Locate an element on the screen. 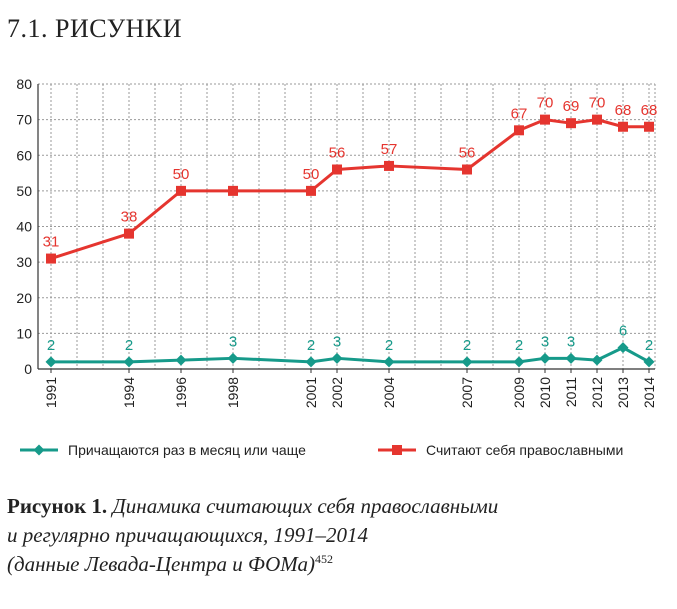 The width and height of the screenshot is (677, 609). series-1-point-2013 is located at coordinates (623, 126).